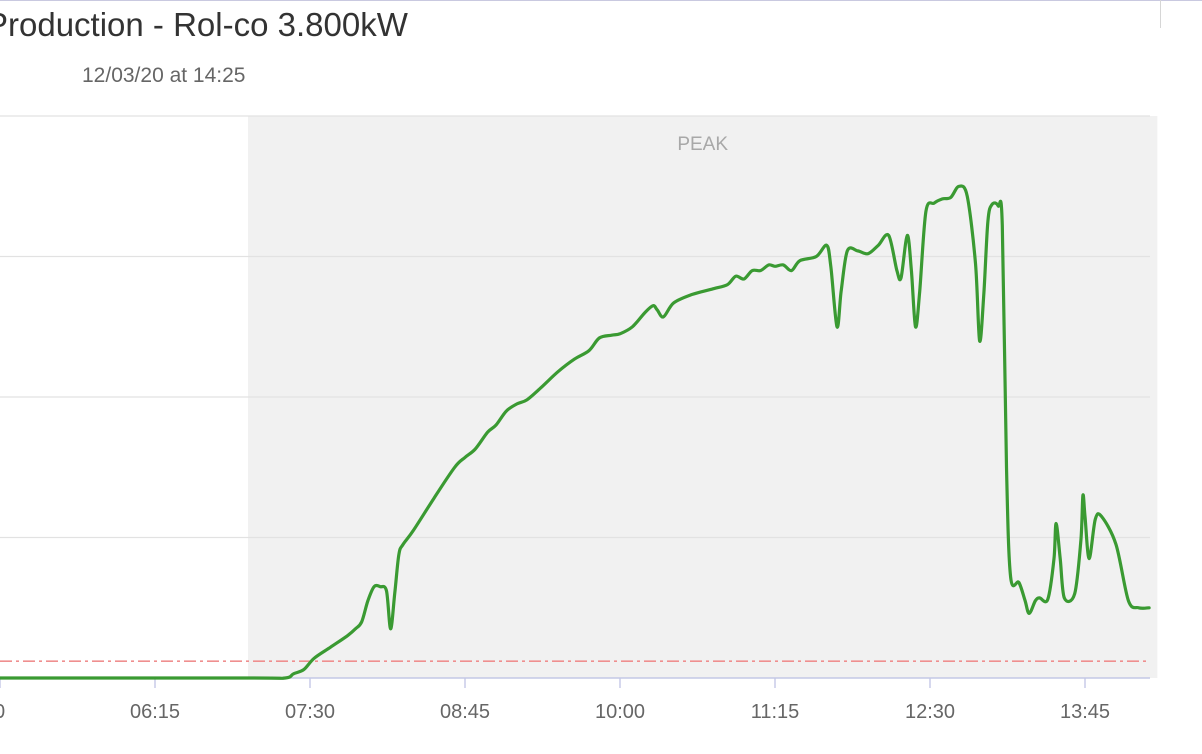  What do you see at coordinates (702, 144) in the screenshot?
I see `peak-band-label: PEAK` at bounding box center [702, 144].